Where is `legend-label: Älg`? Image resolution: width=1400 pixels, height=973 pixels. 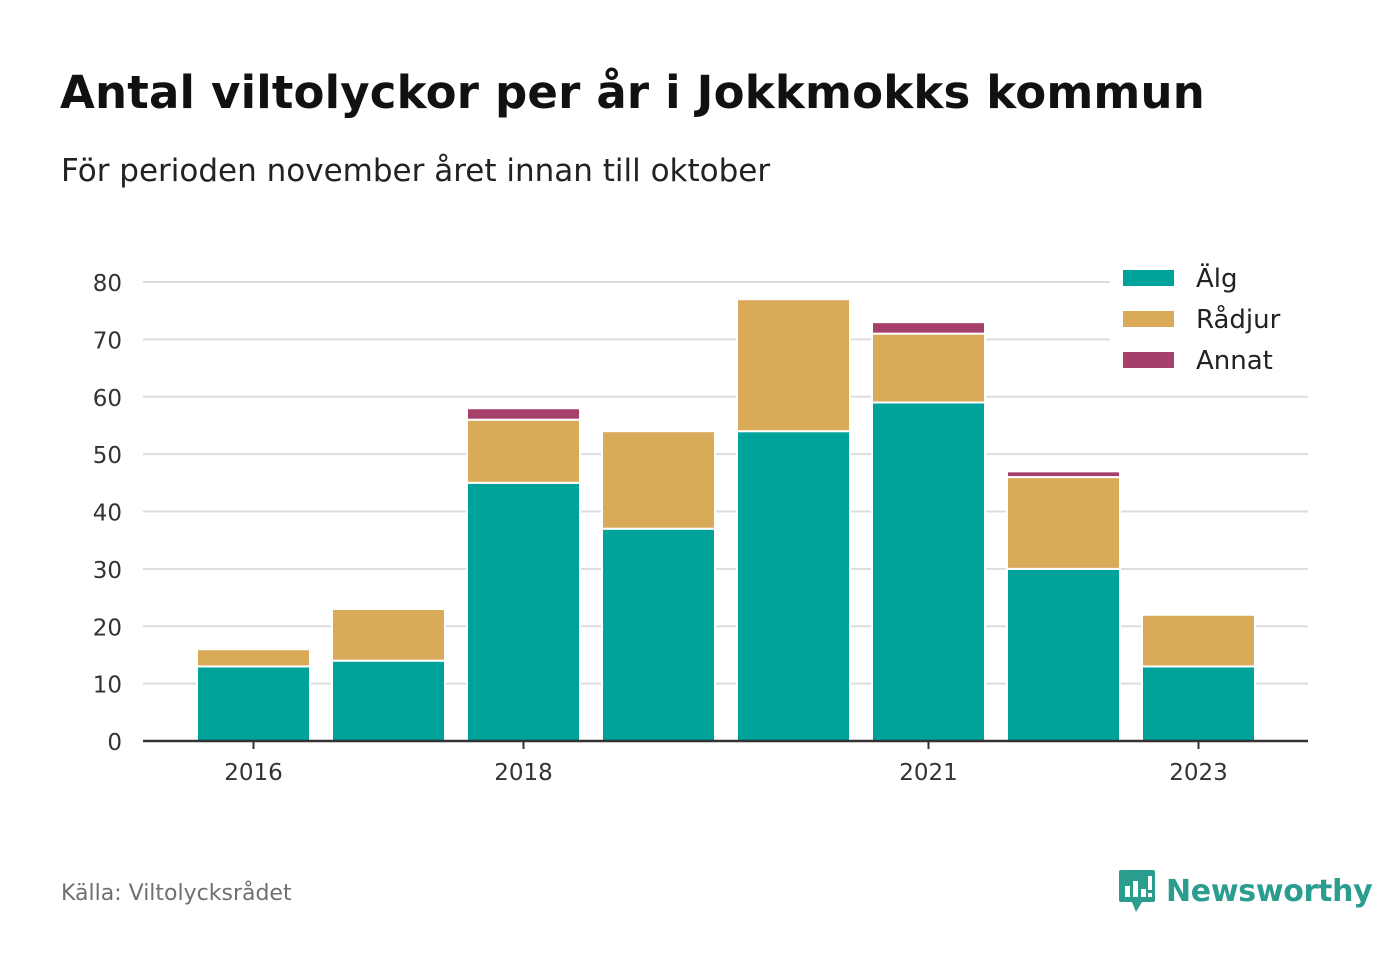 legend-label: Älg is located at coordinates (1217, 278).